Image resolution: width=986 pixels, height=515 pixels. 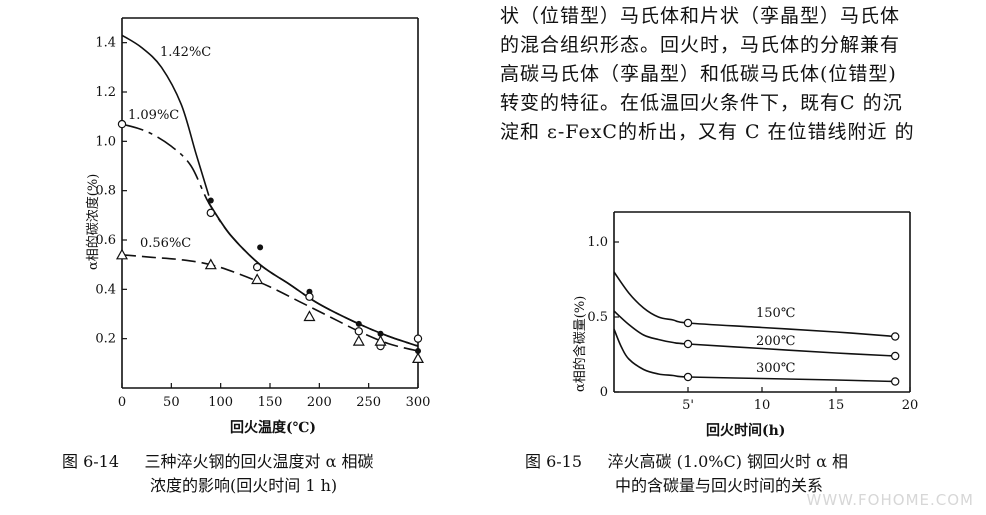 What do you see at coordinates (91, 461) in the screenshot?
I see `caption-number: 图 6-14` at bounding box center [91, 461].